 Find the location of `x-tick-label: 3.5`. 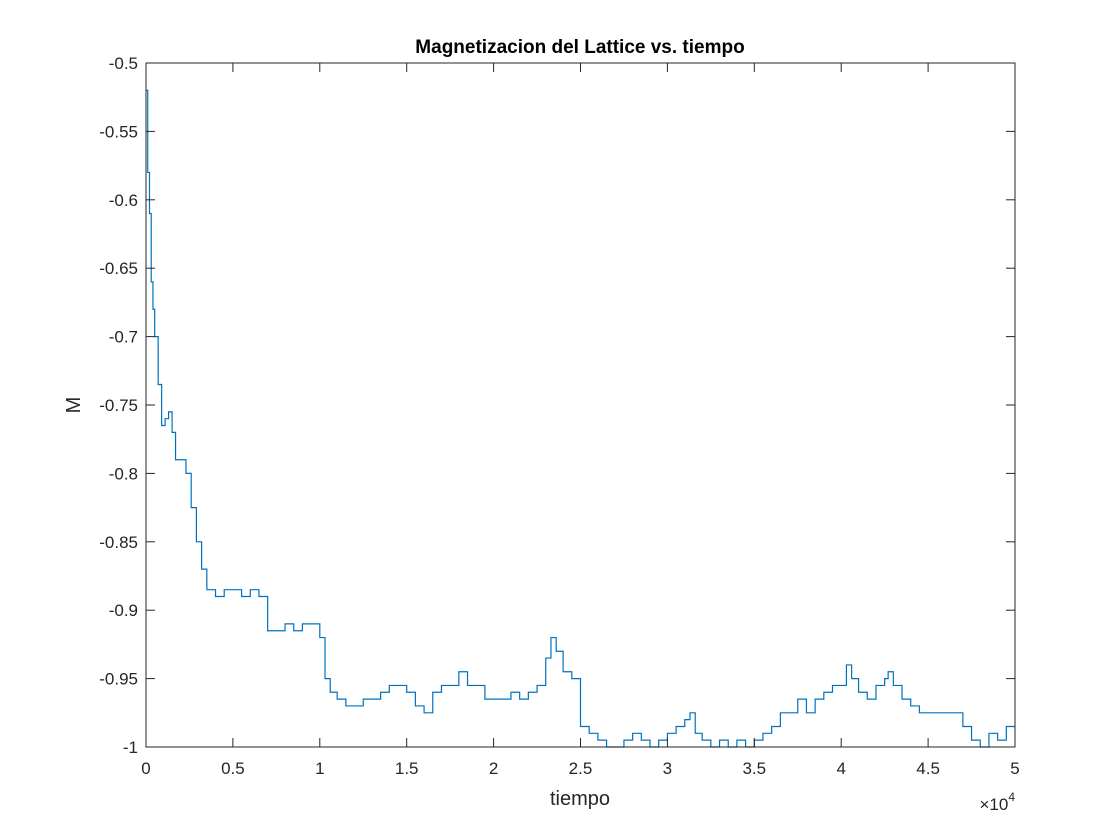

x-tick-label: 3.5 is located at coordinates (754, 768).